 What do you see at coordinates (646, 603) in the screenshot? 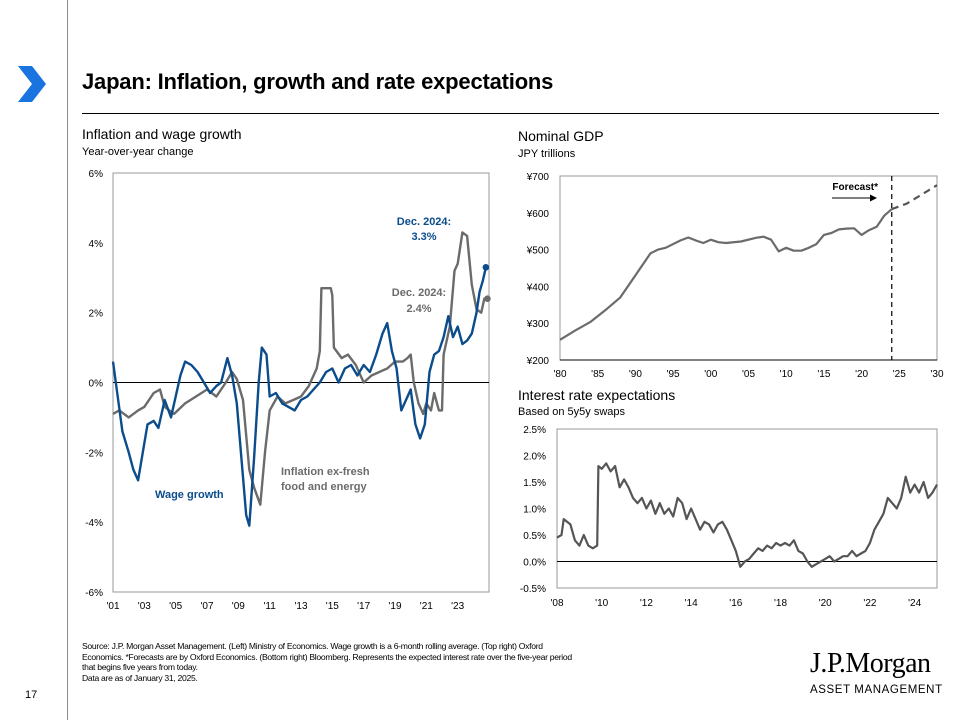
I see `rates-x-tick: '12` at bounding box center [646, 603].